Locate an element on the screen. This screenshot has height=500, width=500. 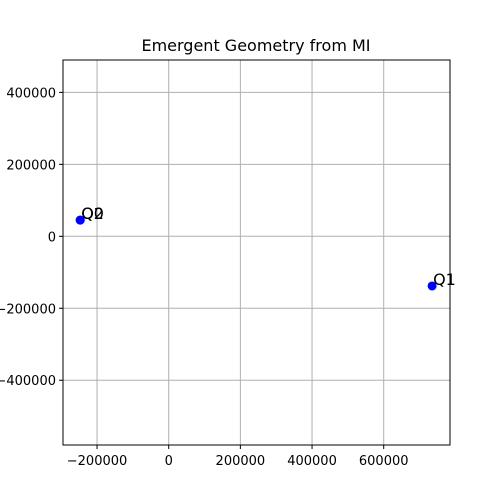
y-tick-label: −200000 is located at coordinates (28, 309).